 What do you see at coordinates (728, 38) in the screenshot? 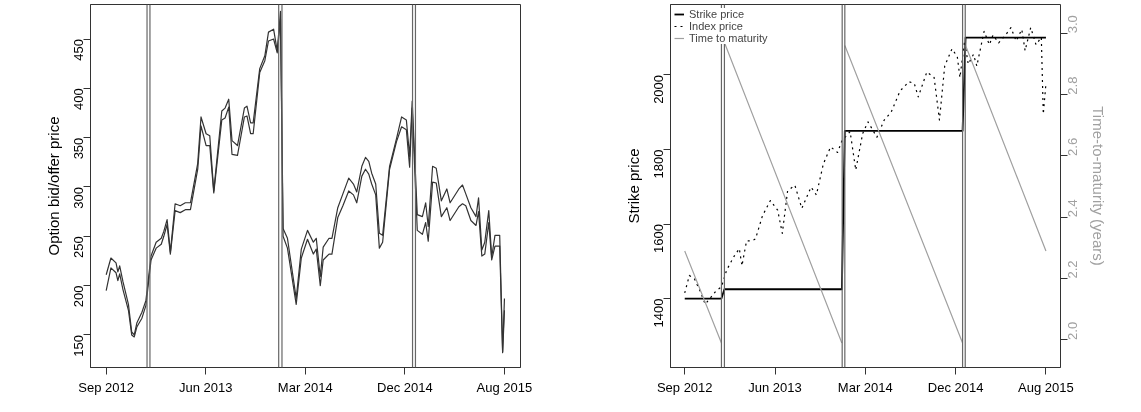
I see `legend-label: Time to maturity` at bounding box center [728, 38].